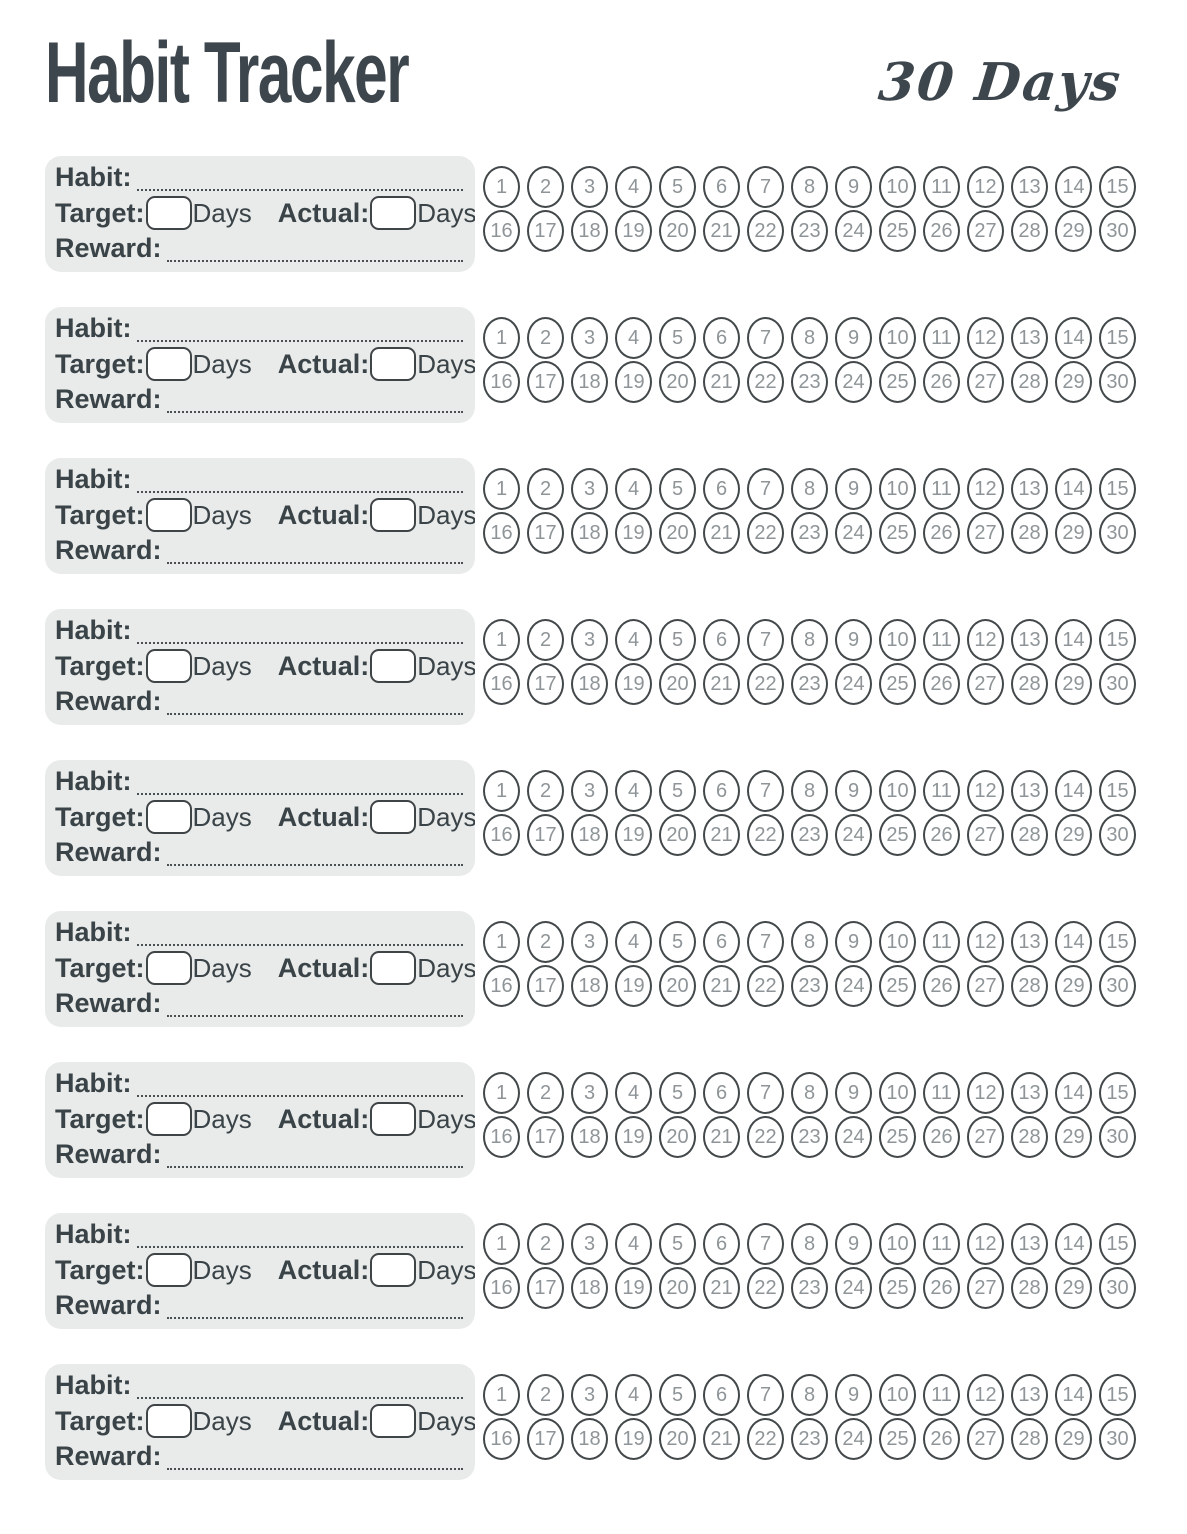 This screenshot has width=1187, height=1534. Describe the element at coordinates (299, 631) in the screenshot. I see `habit-input-line` at that location.